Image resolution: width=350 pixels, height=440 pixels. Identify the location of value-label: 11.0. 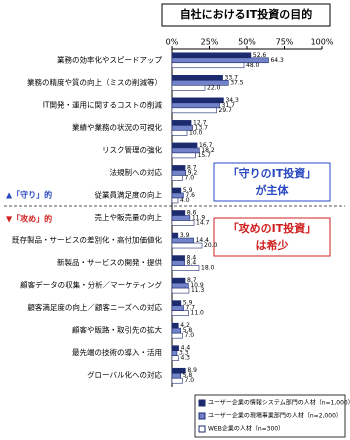
(198, 313).